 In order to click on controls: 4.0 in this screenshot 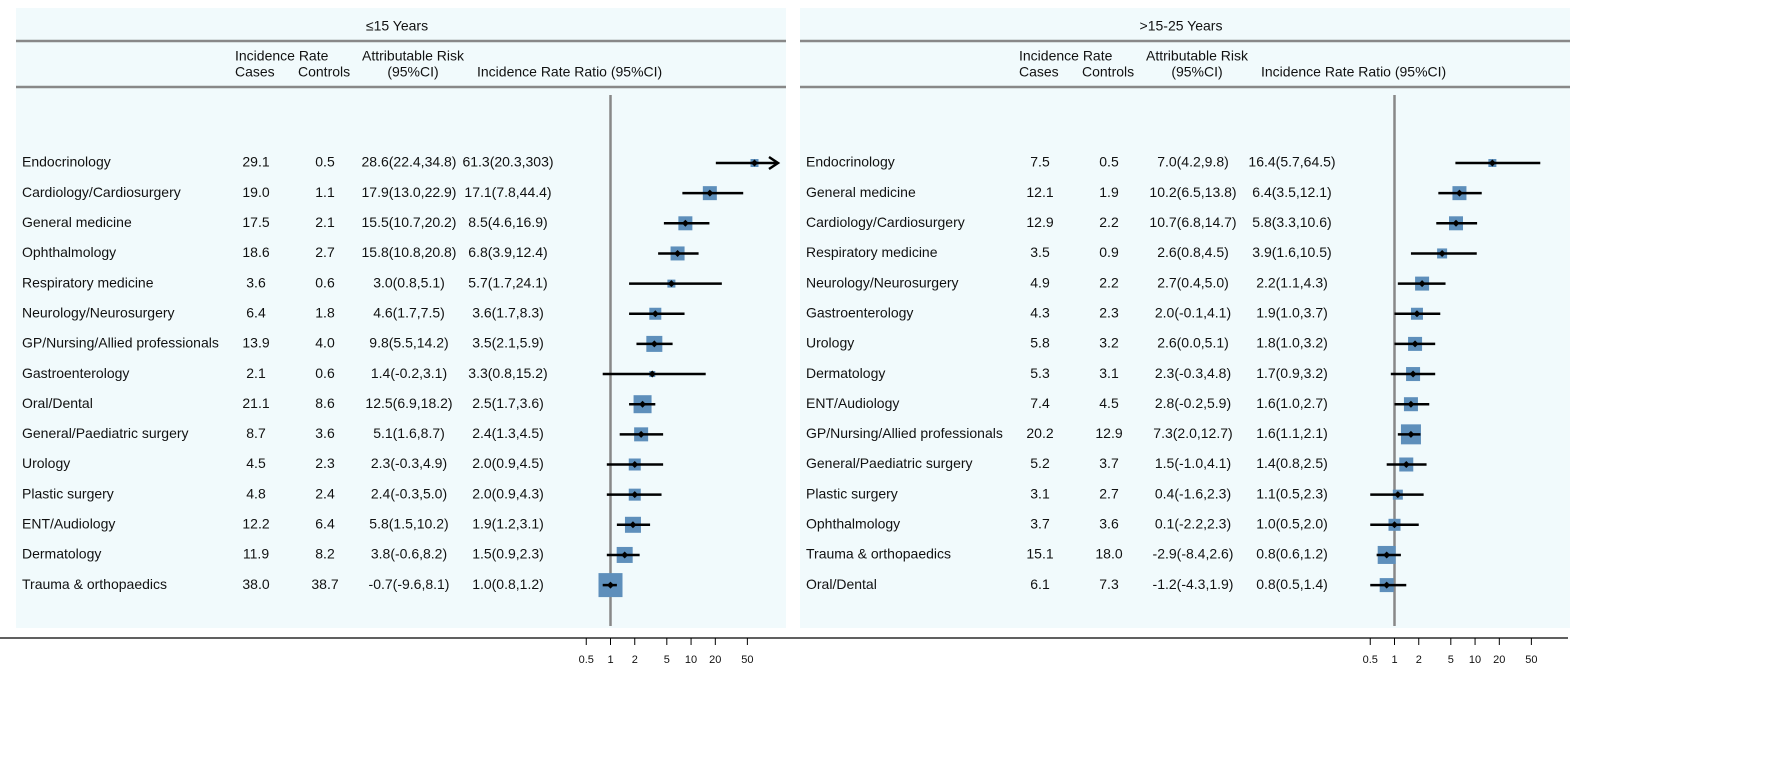, I will do `click(325, 343)`.